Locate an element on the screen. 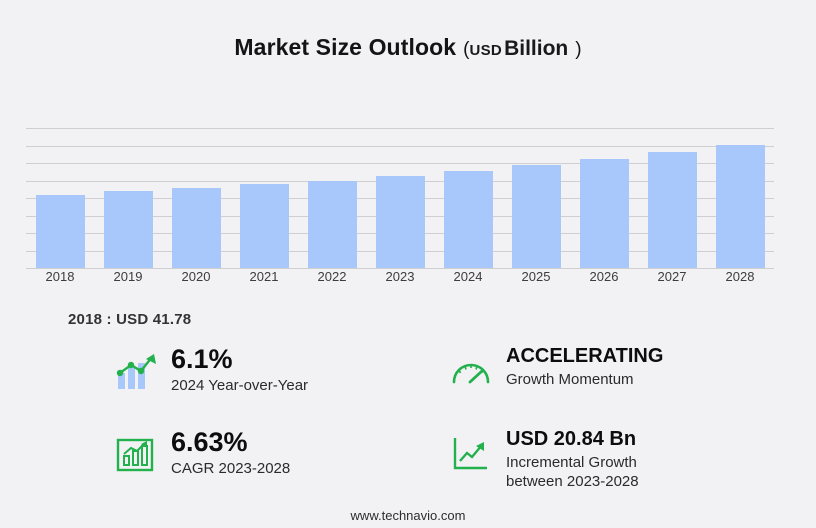 Image resolution: width=816 pixels, height=528 pixels. bar-2028 is located at coordinates (740, 206).